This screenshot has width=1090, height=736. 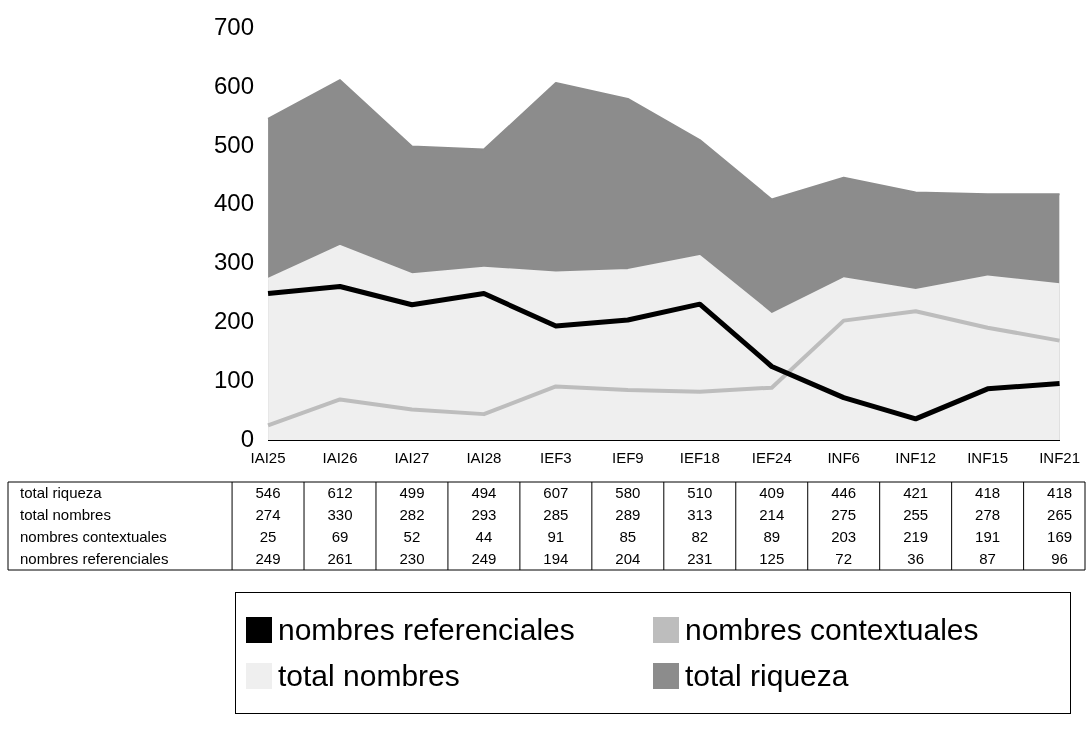 What do you see at coordinates (843, 458) in the screenshot?
I see `x-tick-label: INF6` at bounding box center [843, 458].